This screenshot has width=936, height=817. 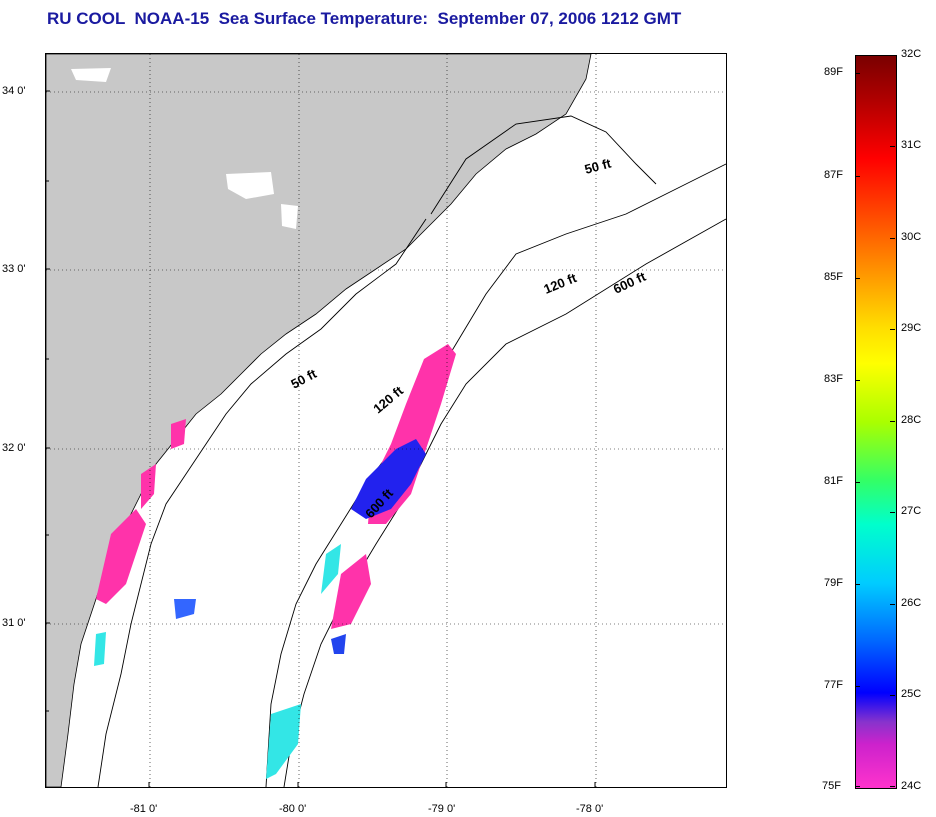 I want to click on colorbar-fahrenheit-label: 75F, so click(x=831, y=786).